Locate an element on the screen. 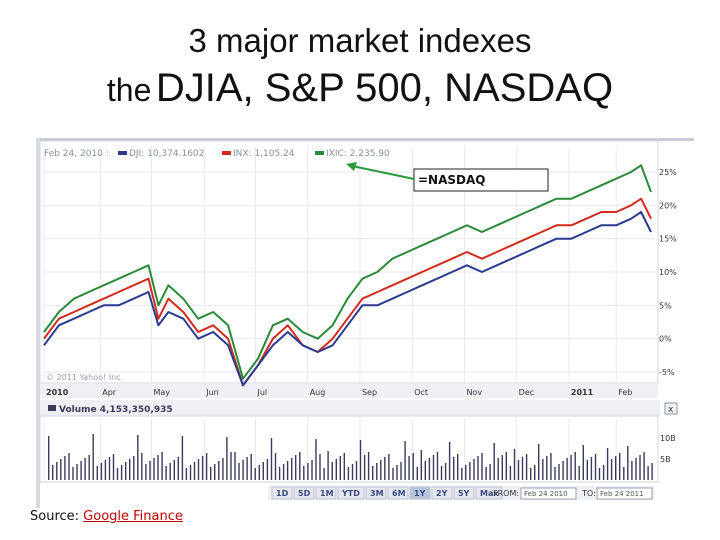  x-tick-label: Dec is located at coordinates (526, 392).